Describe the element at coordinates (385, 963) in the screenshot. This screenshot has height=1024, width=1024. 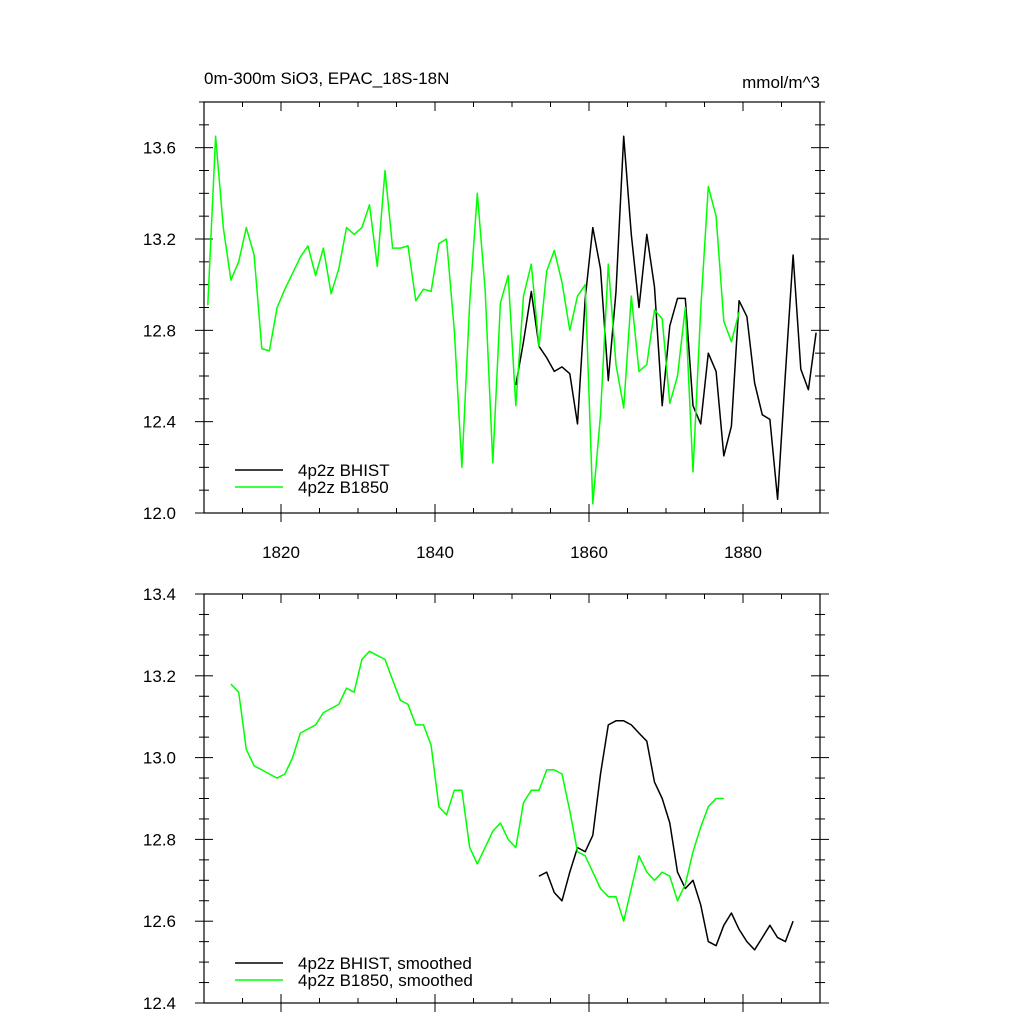
I see `legend-label: 4p2z BHIST, smoothed` at that location.